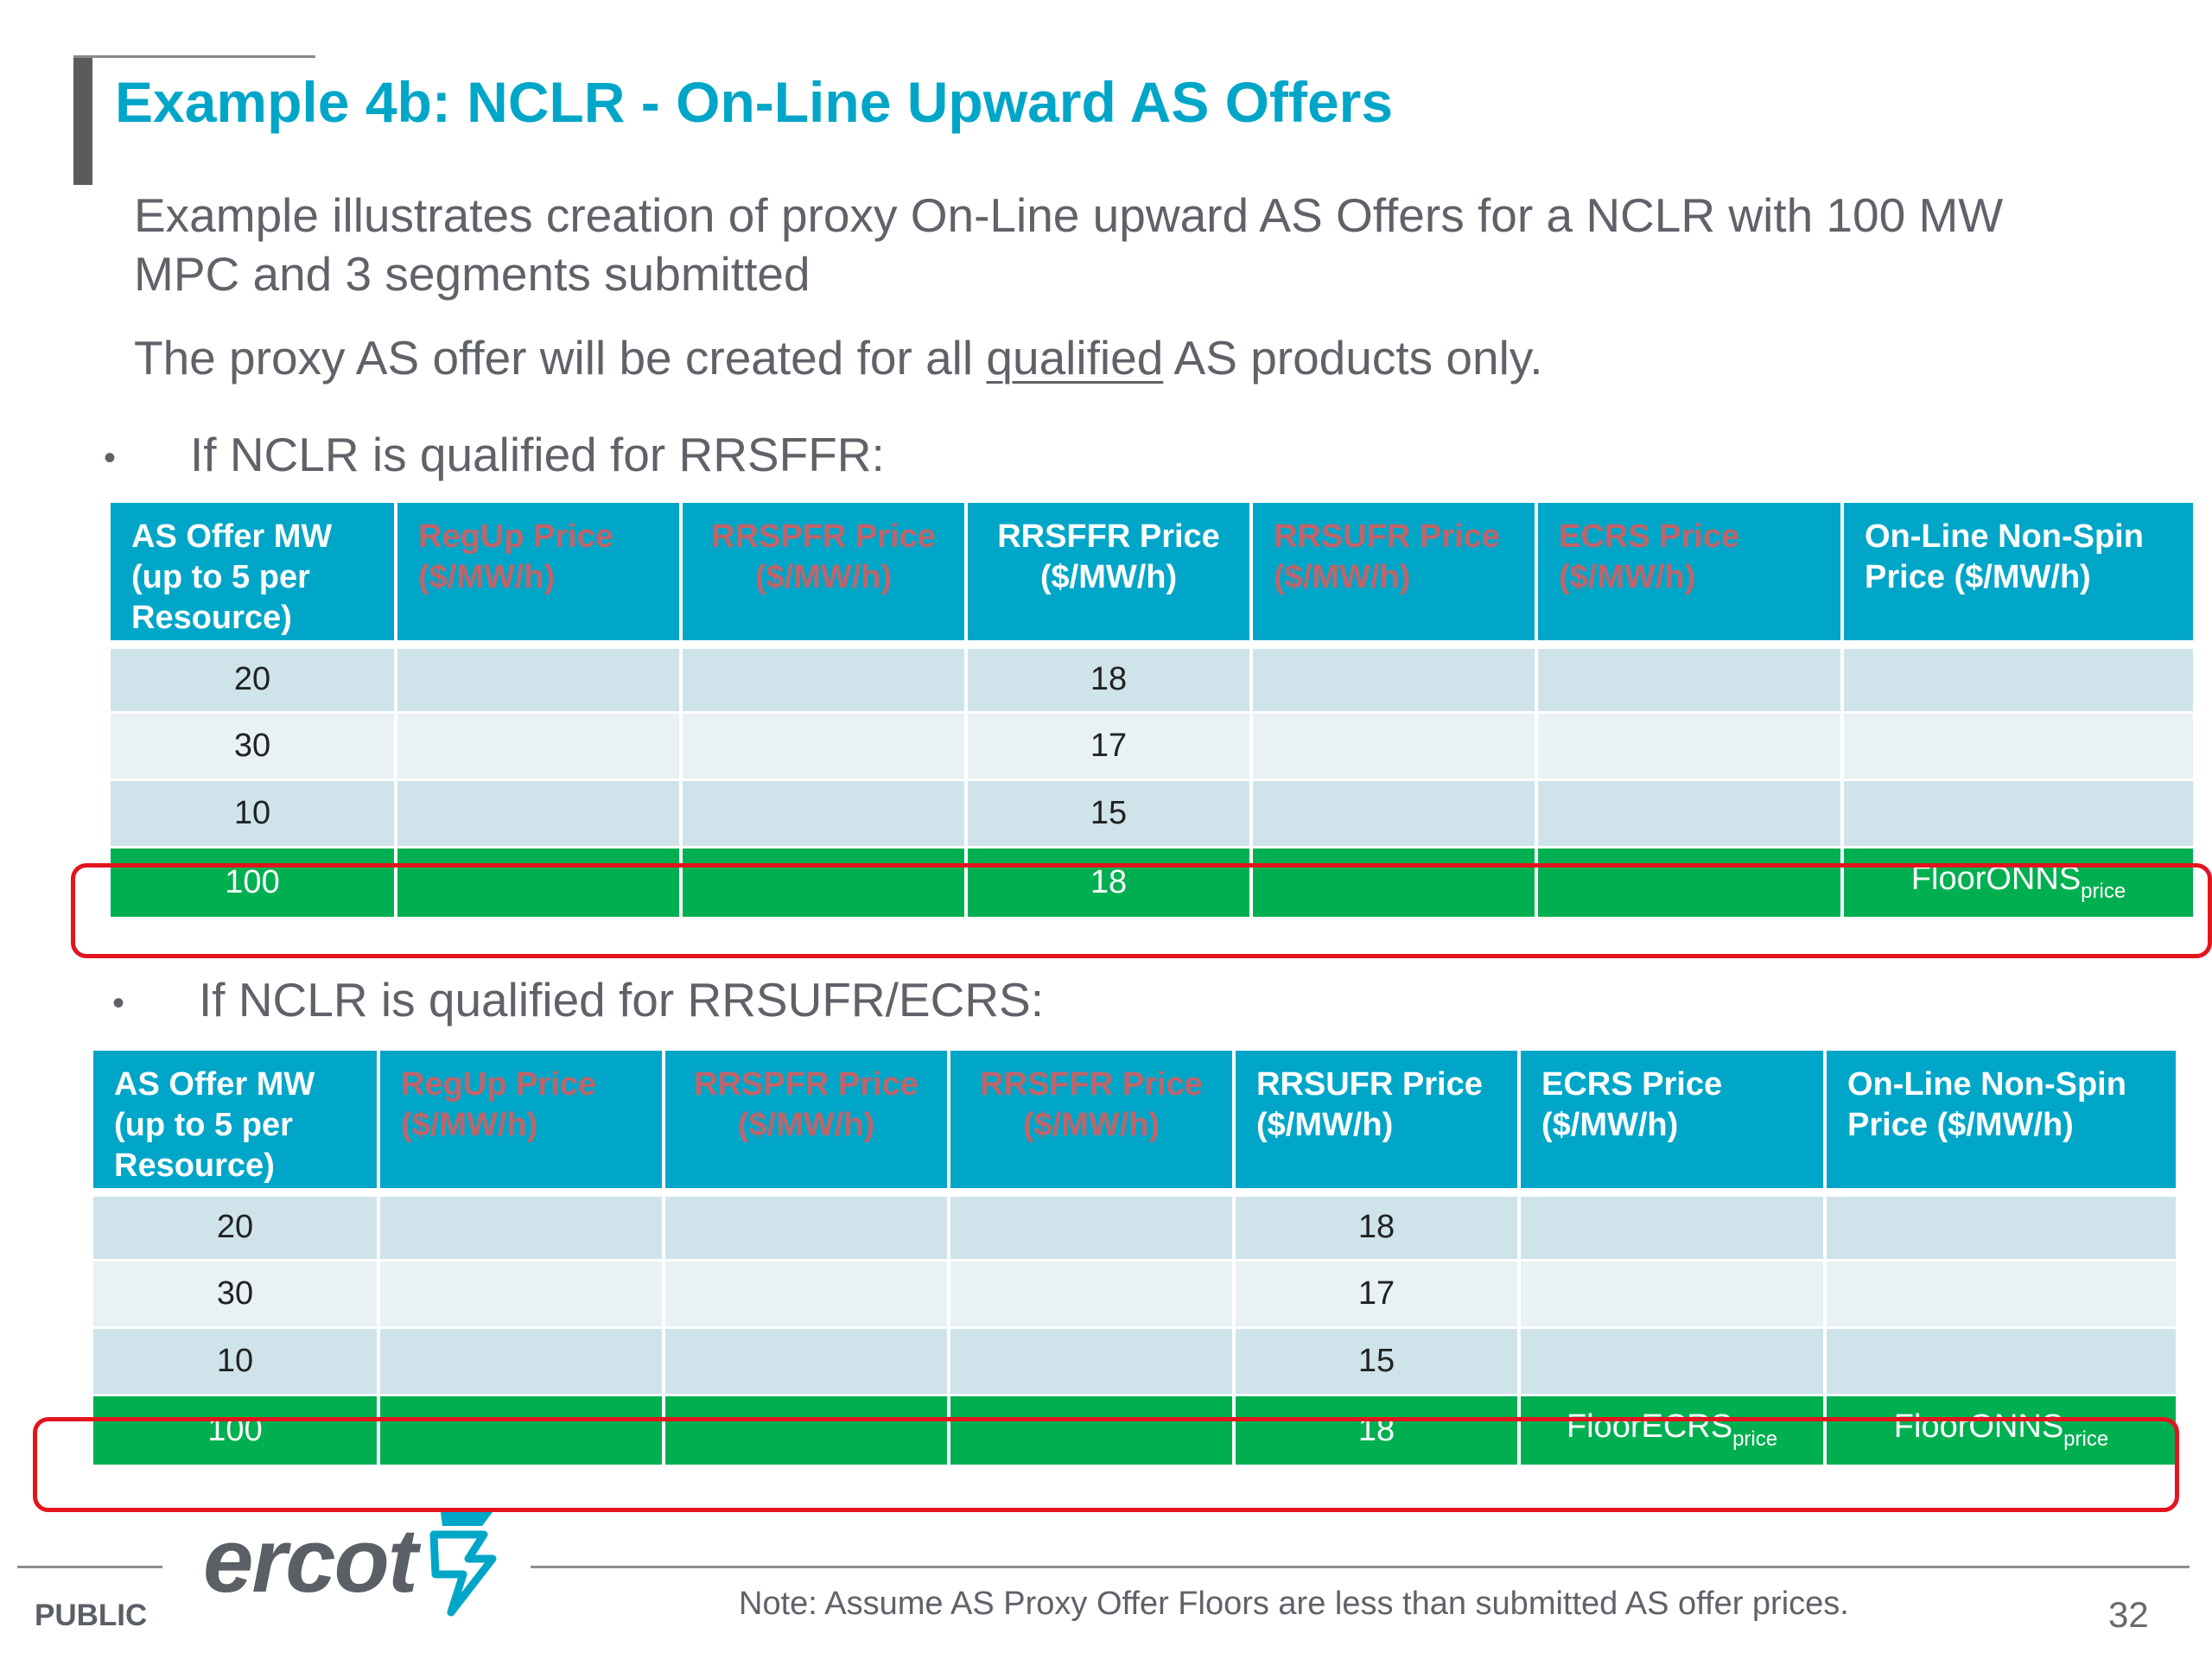  I want to click on floor-ecrs-label: FloorECRS, so click(1649, 1426).